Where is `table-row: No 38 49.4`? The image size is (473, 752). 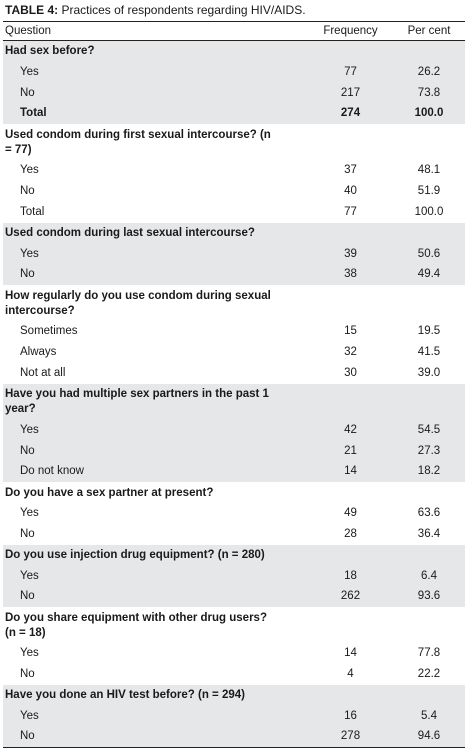 table-row: No 38 49.4 is located at coordinates (234, 274).